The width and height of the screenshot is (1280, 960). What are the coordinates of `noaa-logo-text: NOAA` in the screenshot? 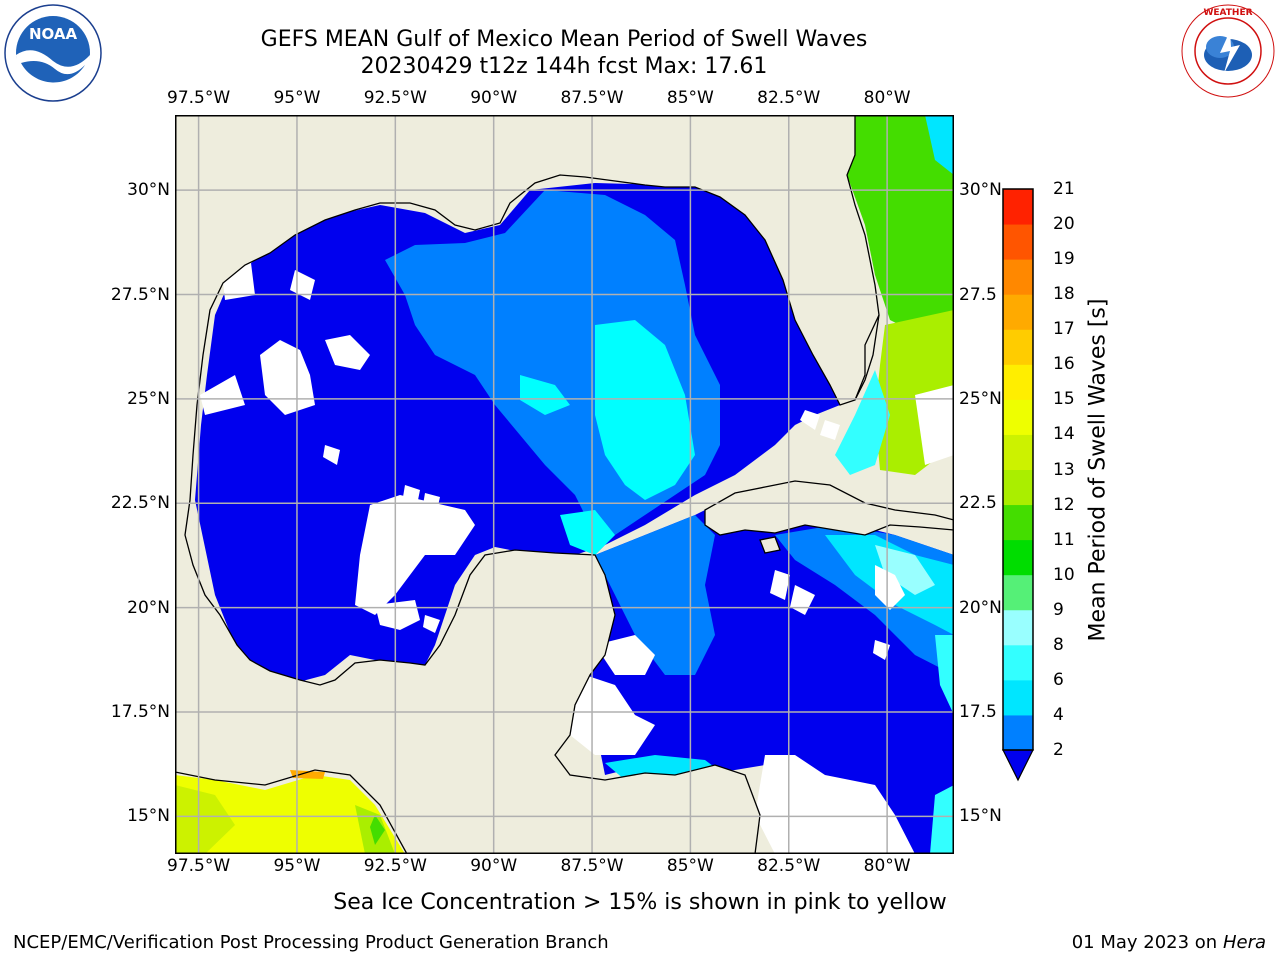 It's located at (53, 34).